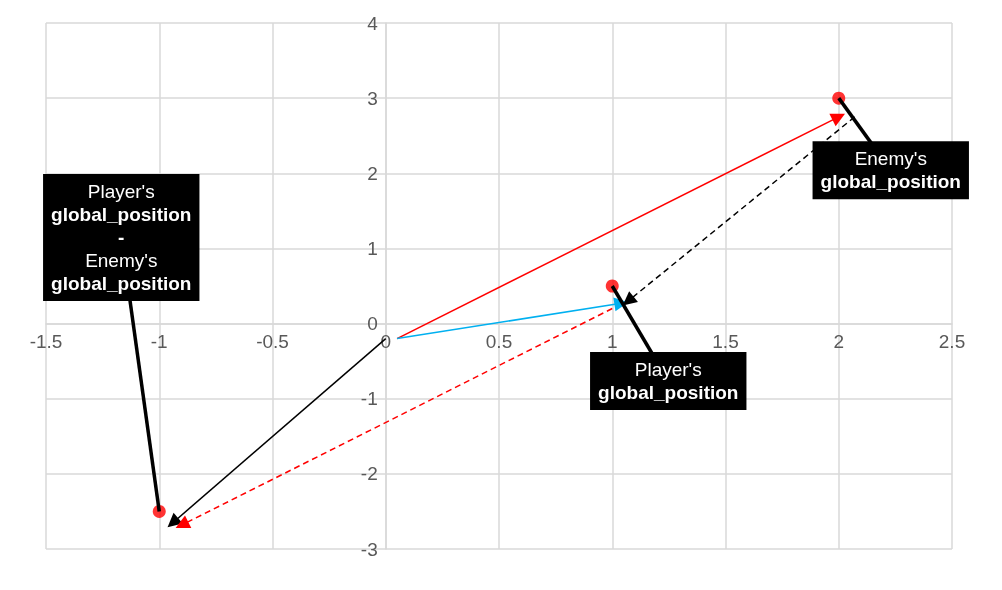  Describe the element at coordinates (46, 341) in the screenshot. I see `x-tick-label: -1.5` at that location.